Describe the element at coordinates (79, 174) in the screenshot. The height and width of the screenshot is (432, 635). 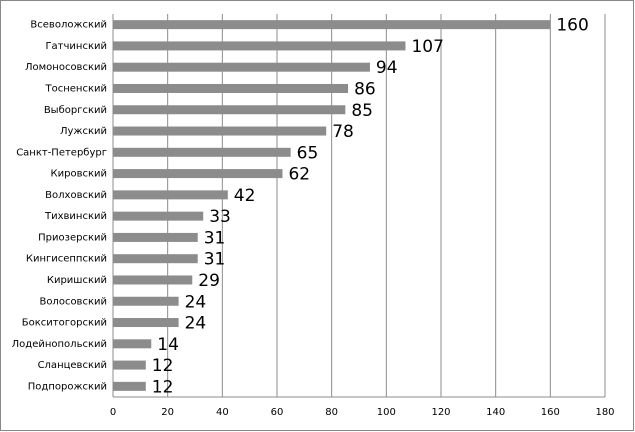
I see `y-tick-label: Кировский` at that location.